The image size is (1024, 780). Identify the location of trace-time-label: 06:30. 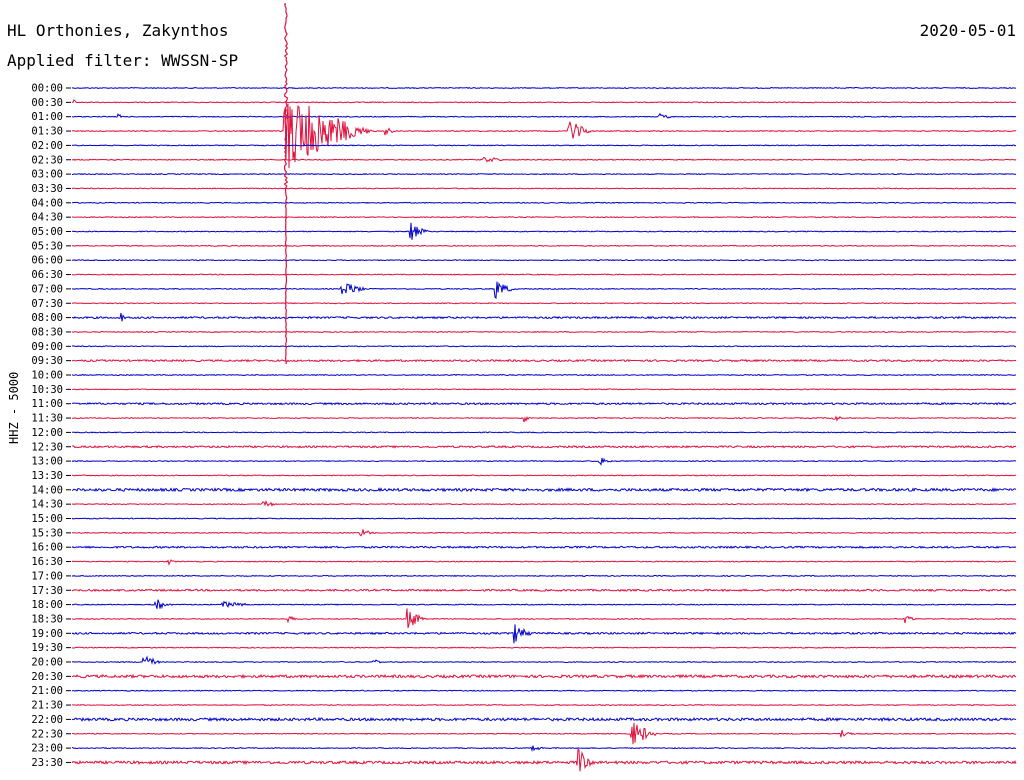
(47, 275).